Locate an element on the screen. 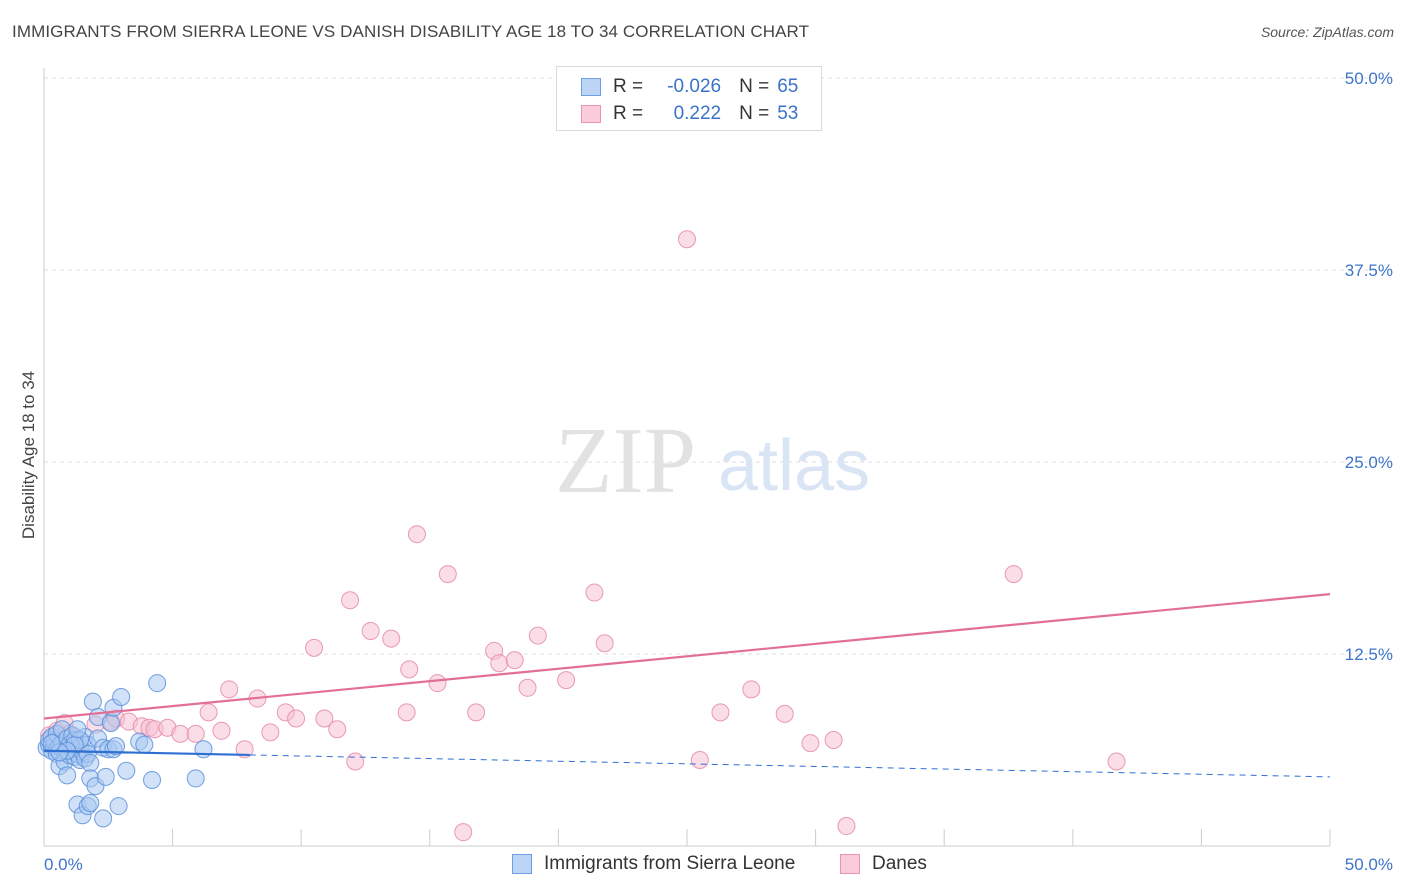  legend-n-value: 65 is located at coordinates (788, 86).